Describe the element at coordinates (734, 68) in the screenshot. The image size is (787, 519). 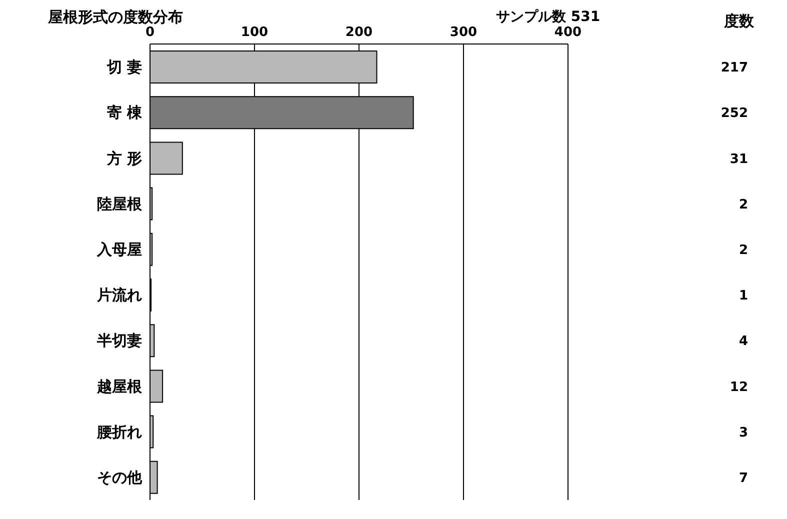
I see `data-label: 217` at that location.